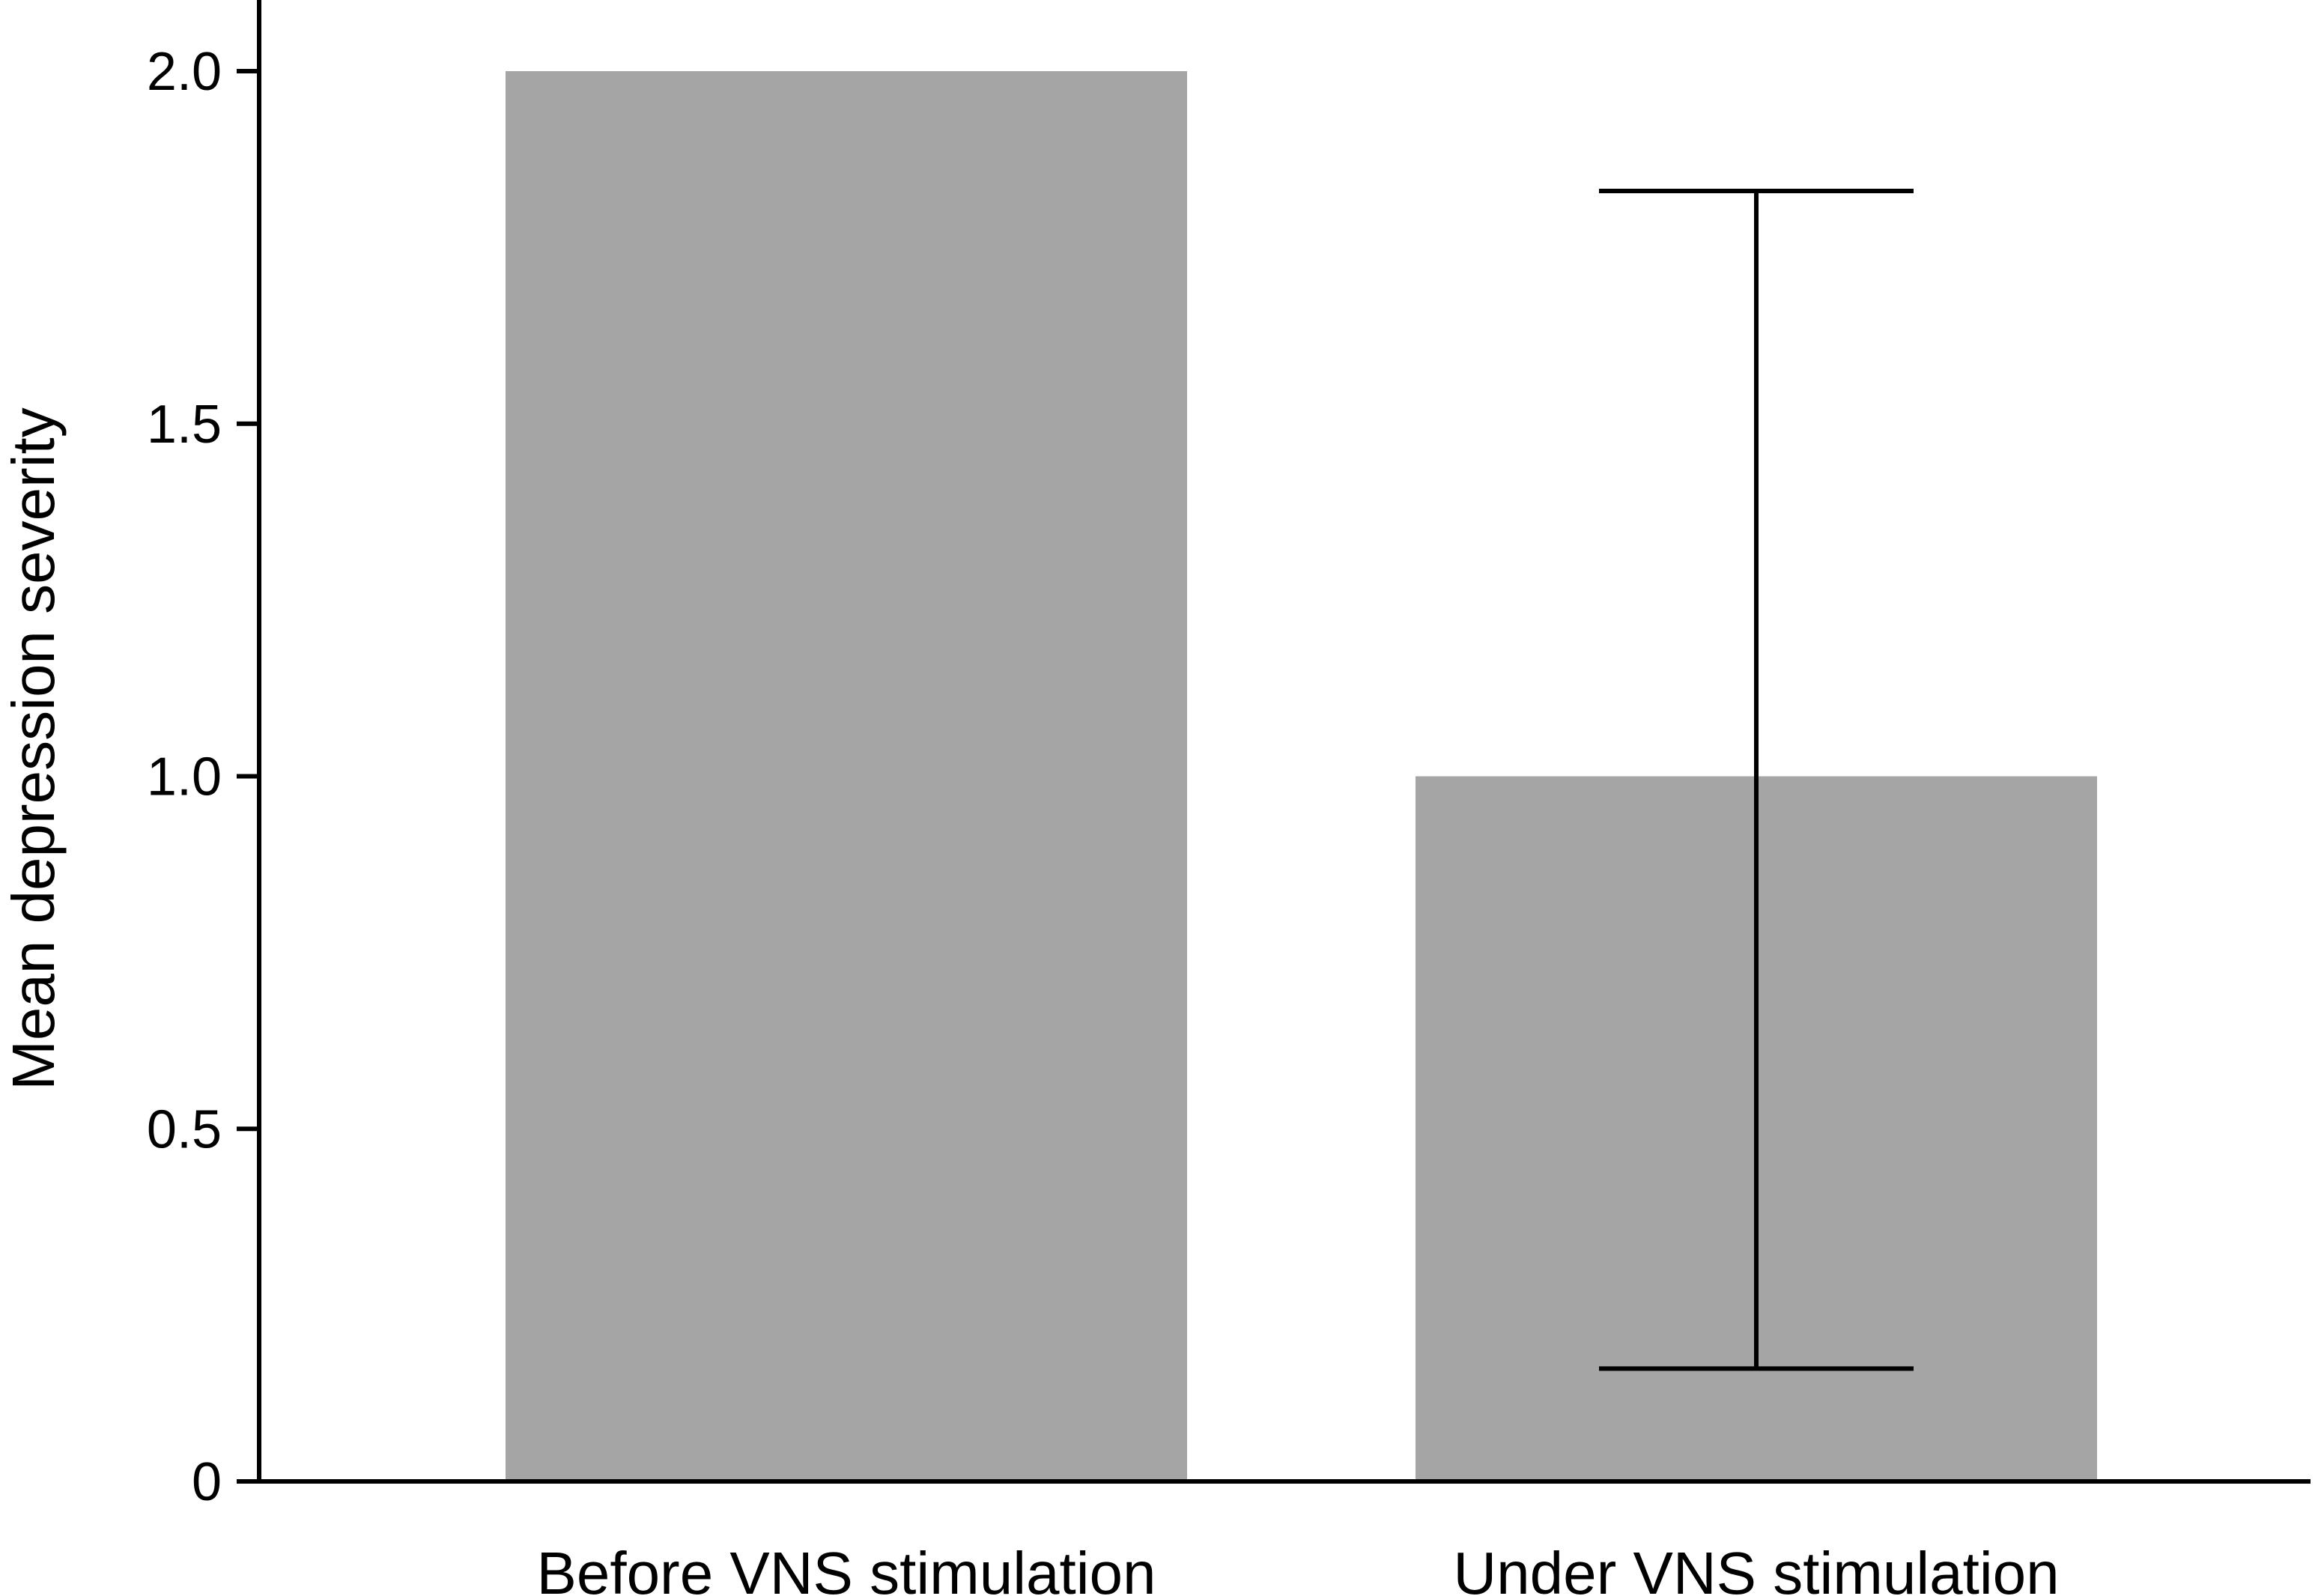  What do you see at coordinates (207, 1482) in the screenshot?
I see `y-tick-label: 0` at bounding box center [207, 1482].